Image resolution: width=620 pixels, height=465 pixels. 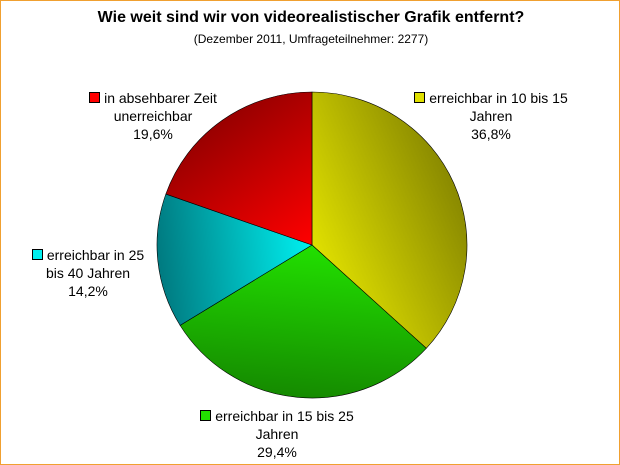 What do you see at coordinates (491, 134) in the screenshot?
I see `slice-percent-label: 36,8%` at bounding box center [491, 134].